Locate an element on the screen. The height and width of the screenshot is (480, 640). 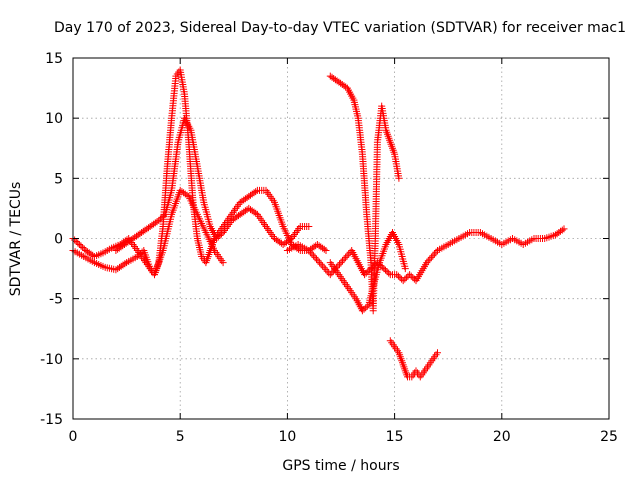
y-tick-label: -15 is located at coordinates (51, 420).